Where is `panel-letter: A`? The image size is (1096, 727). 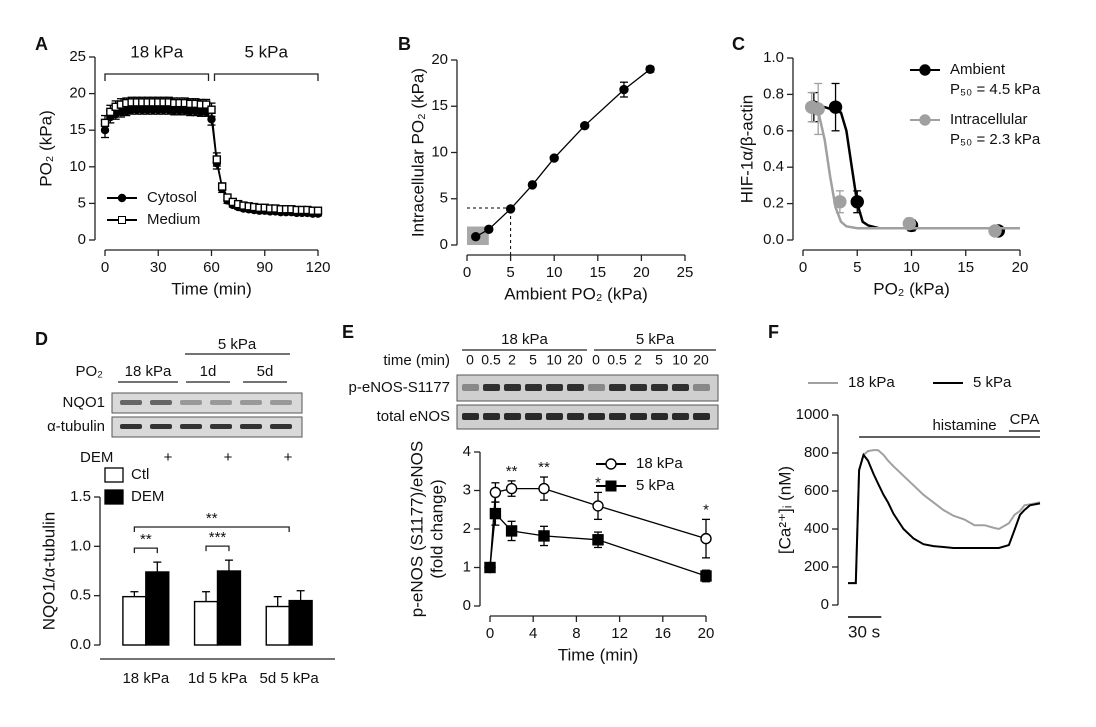
panel-letter: A is located at coordinates (41, 44).